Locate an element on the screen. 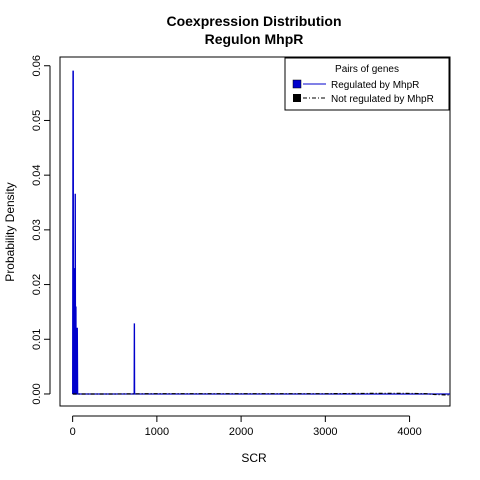  y-axis: 0.00 0.01 0.02 0.03 0.04 0.05 0.06 is located at coordinates (41, 230).